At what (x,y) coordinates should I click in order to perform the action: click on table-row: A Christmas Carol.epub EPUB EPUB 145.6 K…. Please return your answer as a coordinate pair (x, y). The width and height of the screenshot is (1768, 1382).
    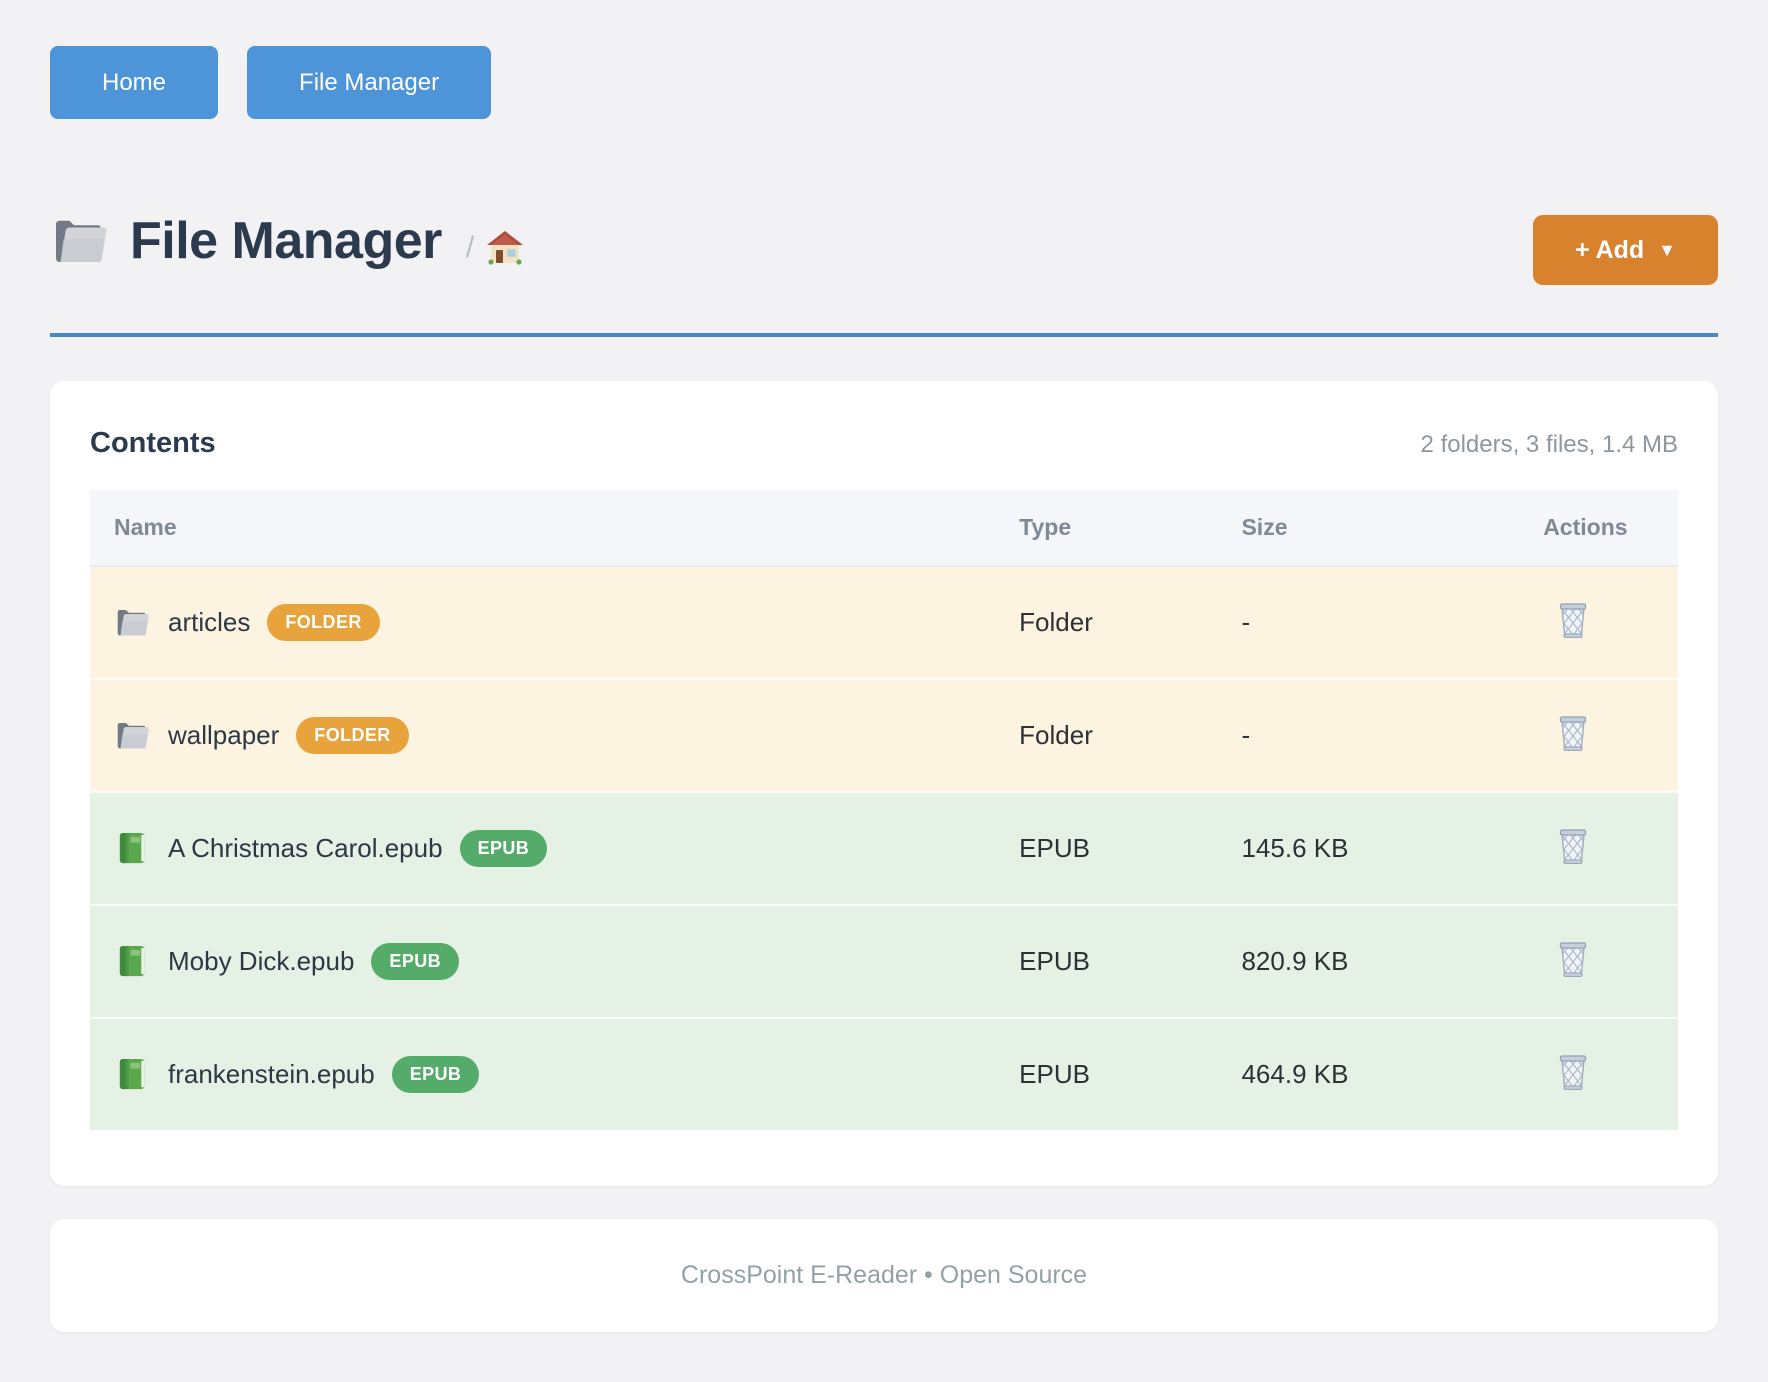
    Looking at the image, I should click on (884, 849).